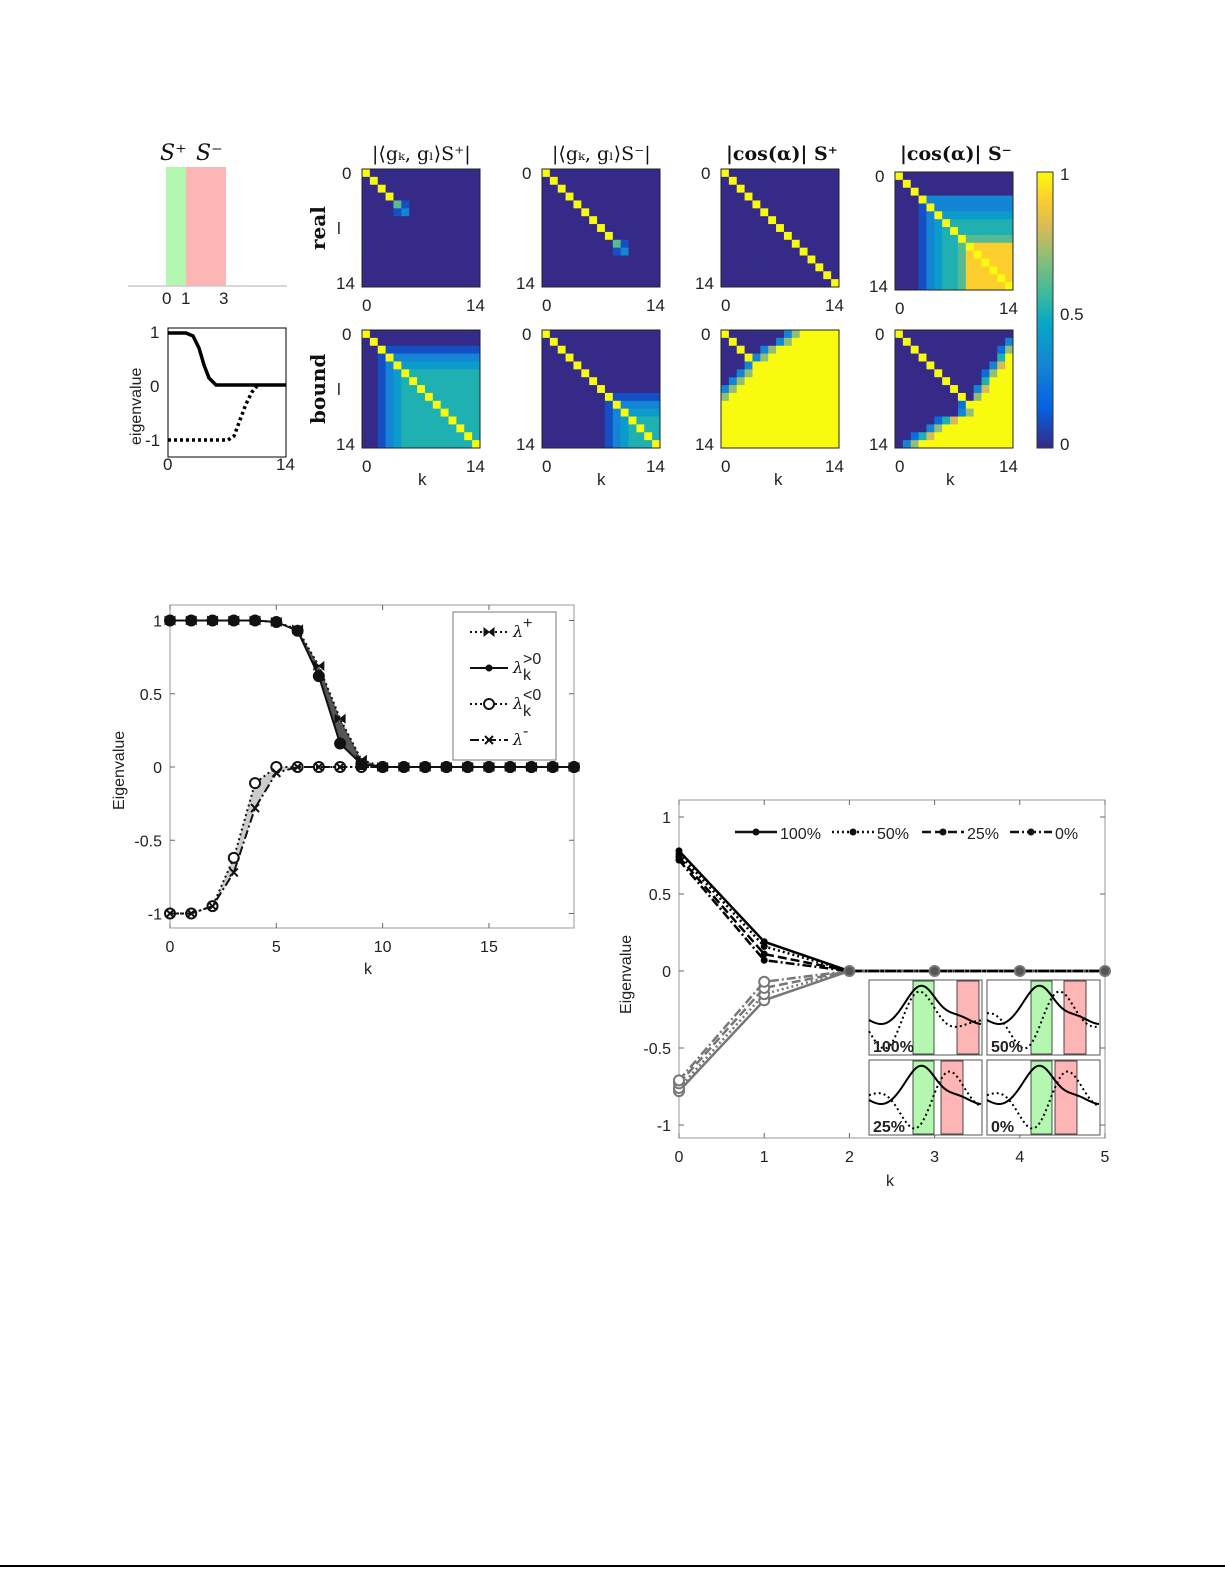 The height and width of the screenshot is (1585, 1225). Describe the element at coordinates (1007, 1047) in the screenshot. I see `inset-label: 50%` at that location.